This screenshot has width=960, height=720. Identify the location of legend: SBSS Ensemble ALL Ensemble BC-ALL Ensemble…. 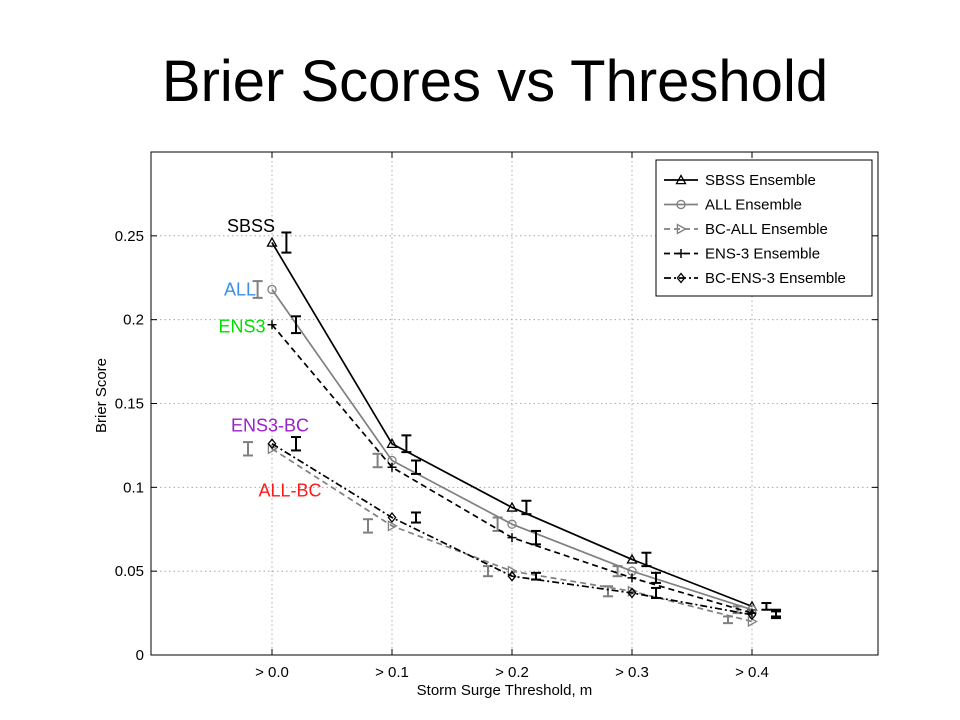
(764, 228).